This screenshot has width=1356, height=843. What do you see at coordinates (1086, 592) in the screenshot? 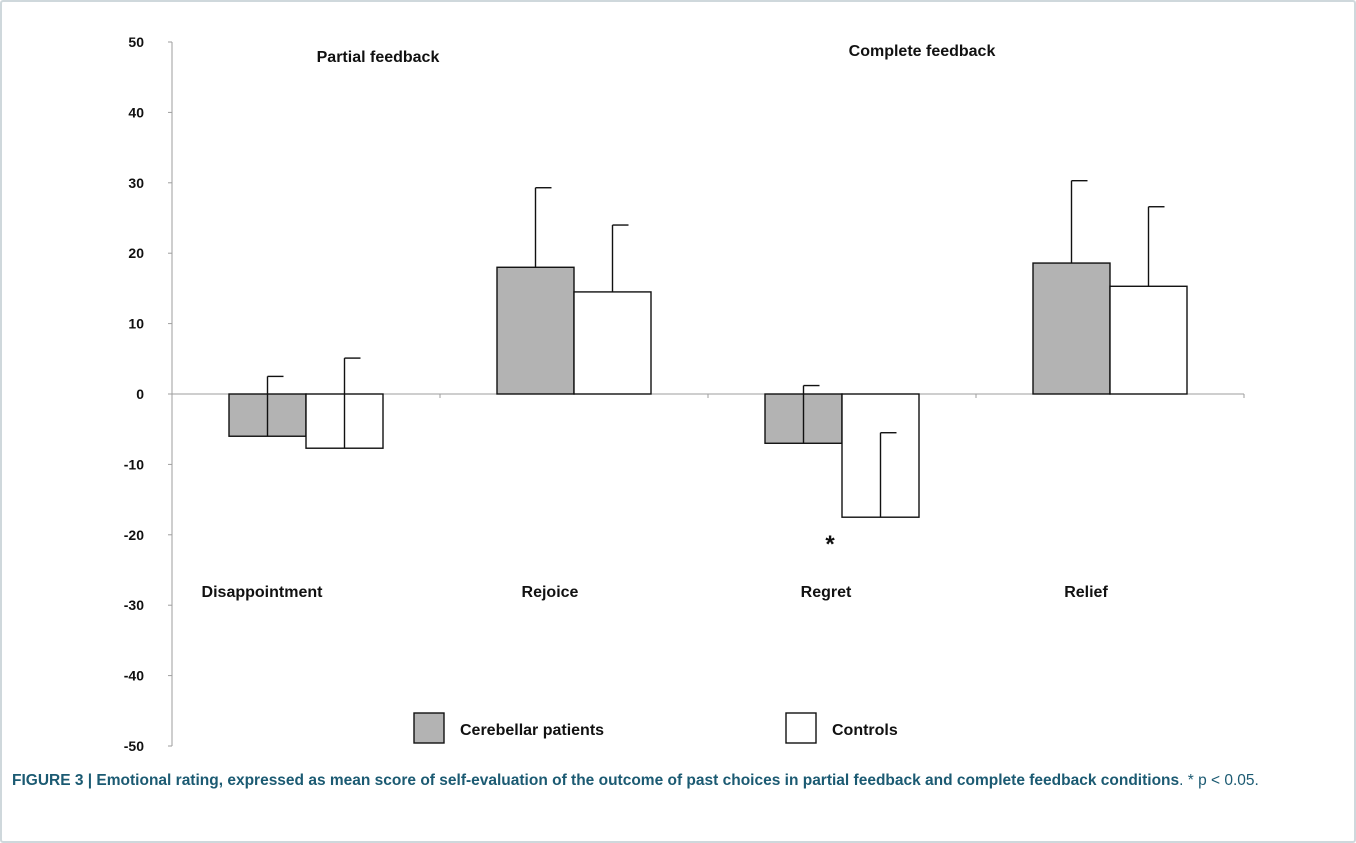
I see `category-label: Relief` at bounding box center [1086, 592].